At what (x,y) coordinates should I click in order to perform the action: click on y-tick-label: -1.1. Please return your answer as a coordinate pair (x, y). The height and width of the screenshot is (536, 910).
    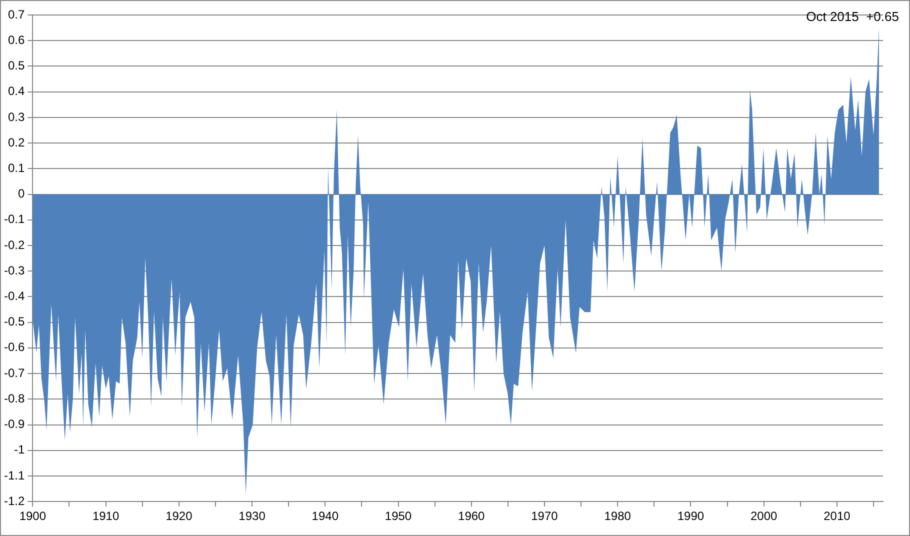
    Looking at the image, I should click on (14, 475).